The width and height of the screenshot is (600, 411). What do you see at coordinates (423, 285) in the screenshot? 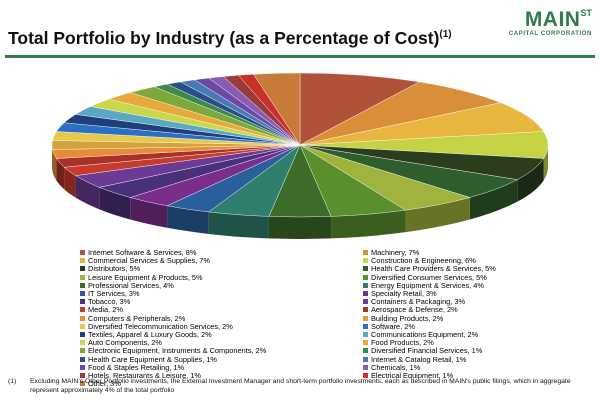
I see `legend-item: Energy Equipment & Services, 4%` at bounding box center [423, 285].